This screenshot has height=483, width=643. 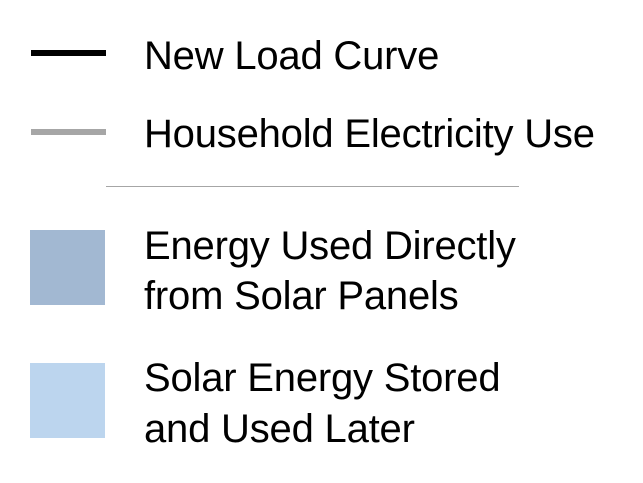 What do you see at coordinates (330, 246) in the screenshot?
I see `legend-label-energy-used-directly-line1: Energy Used Directly` at bounding box center [330, 246].